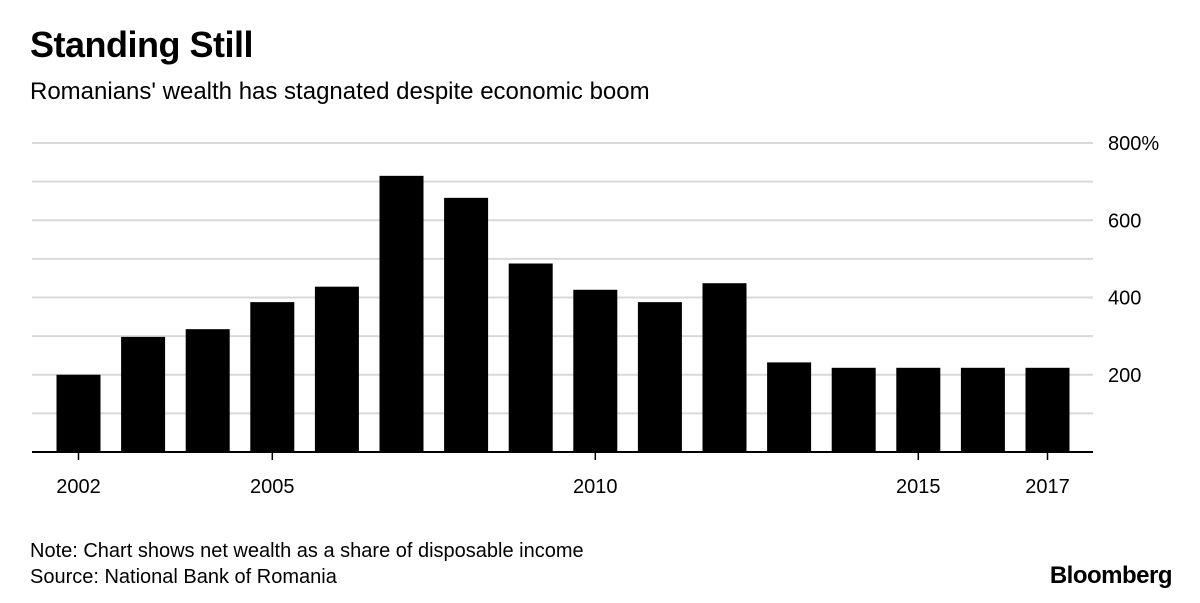  Describe the element at coordinates (1047, 487) in the screenshot. I see `x-tick-label-2017: 2017` at that location.